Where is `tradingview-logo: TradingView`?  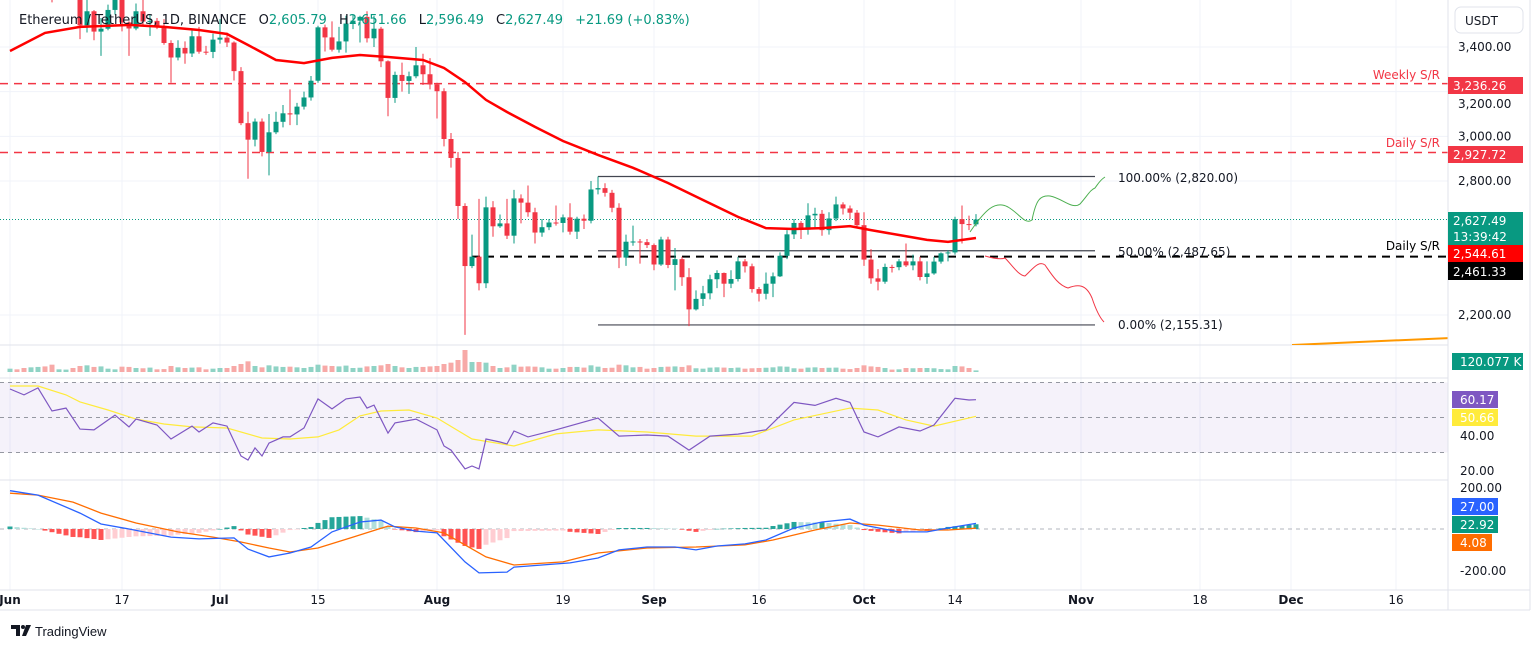 tradingview-logo: TradingView is located at coordinates (59, 631).